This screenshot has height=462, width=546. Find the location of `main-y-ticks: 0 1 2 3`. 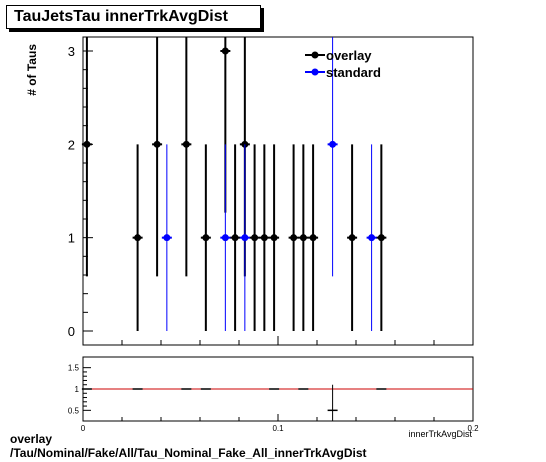

main-y-ticks: 0 1 2 3 is located at coordinates (80, 191).